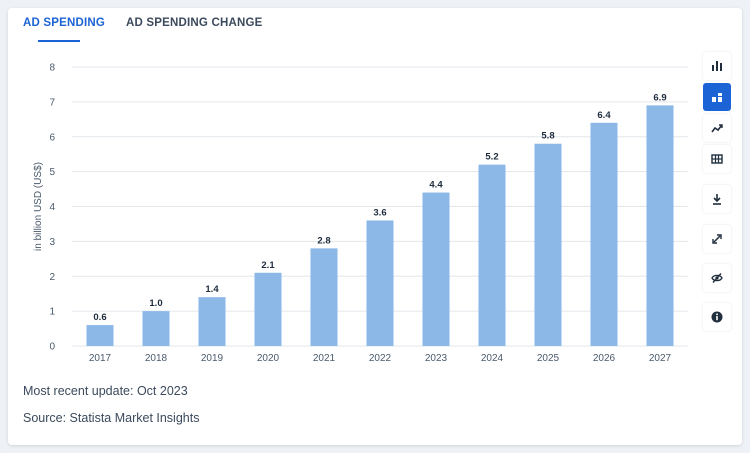 This screenshot has width=750, height=453. I want to click on x-tick-label: 2025, so click(548, 358).